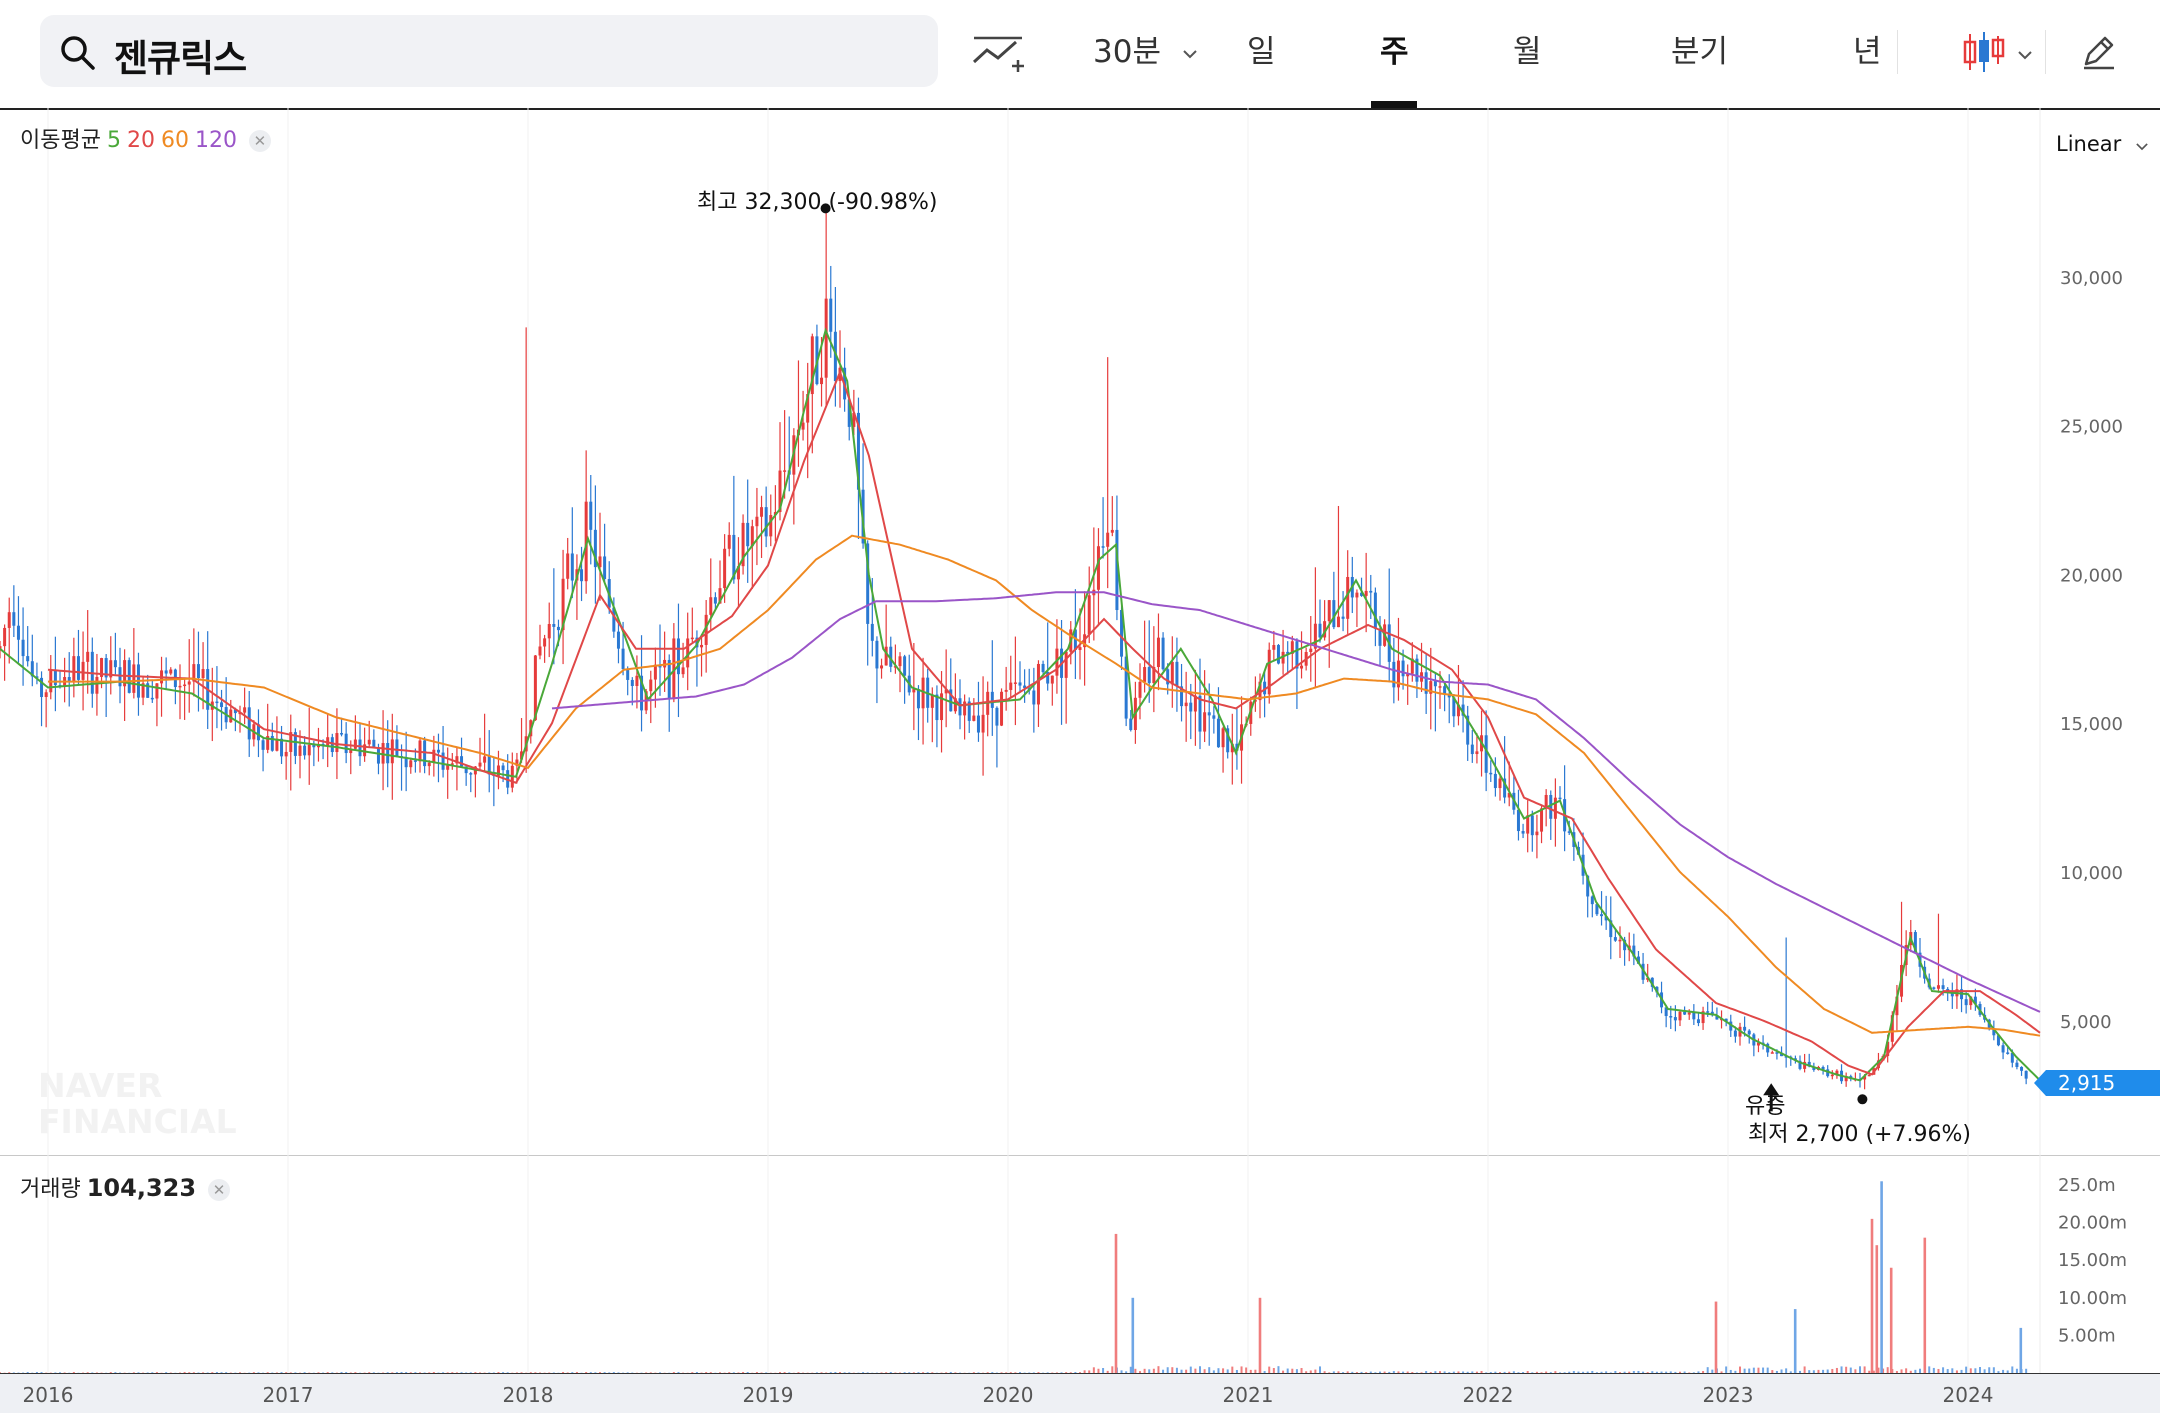 The image size is (2160, 1413). Describe the element at coordinates (2091, 873) in the screenshot. I see `price-tick-label: 10,000` at that location.